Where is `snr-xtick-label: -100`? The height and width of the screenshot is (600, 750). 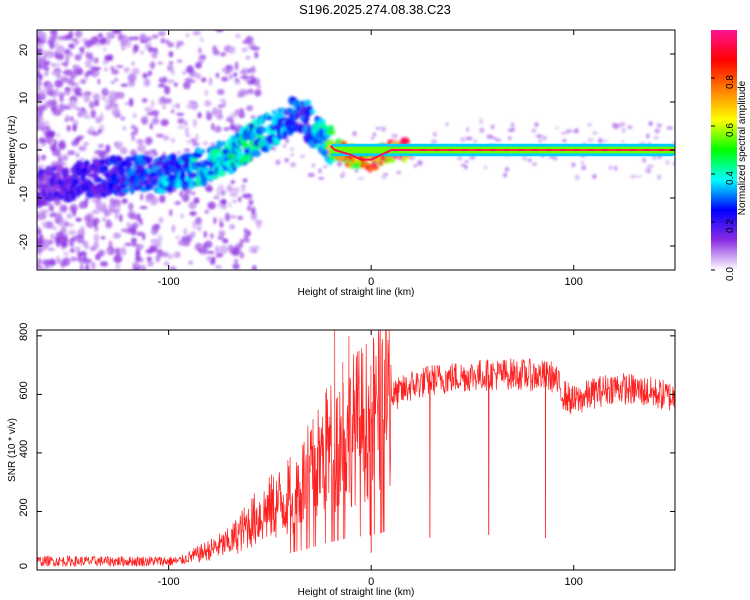 snr-xtick-label: -100 is located at coordinates (169, 582).